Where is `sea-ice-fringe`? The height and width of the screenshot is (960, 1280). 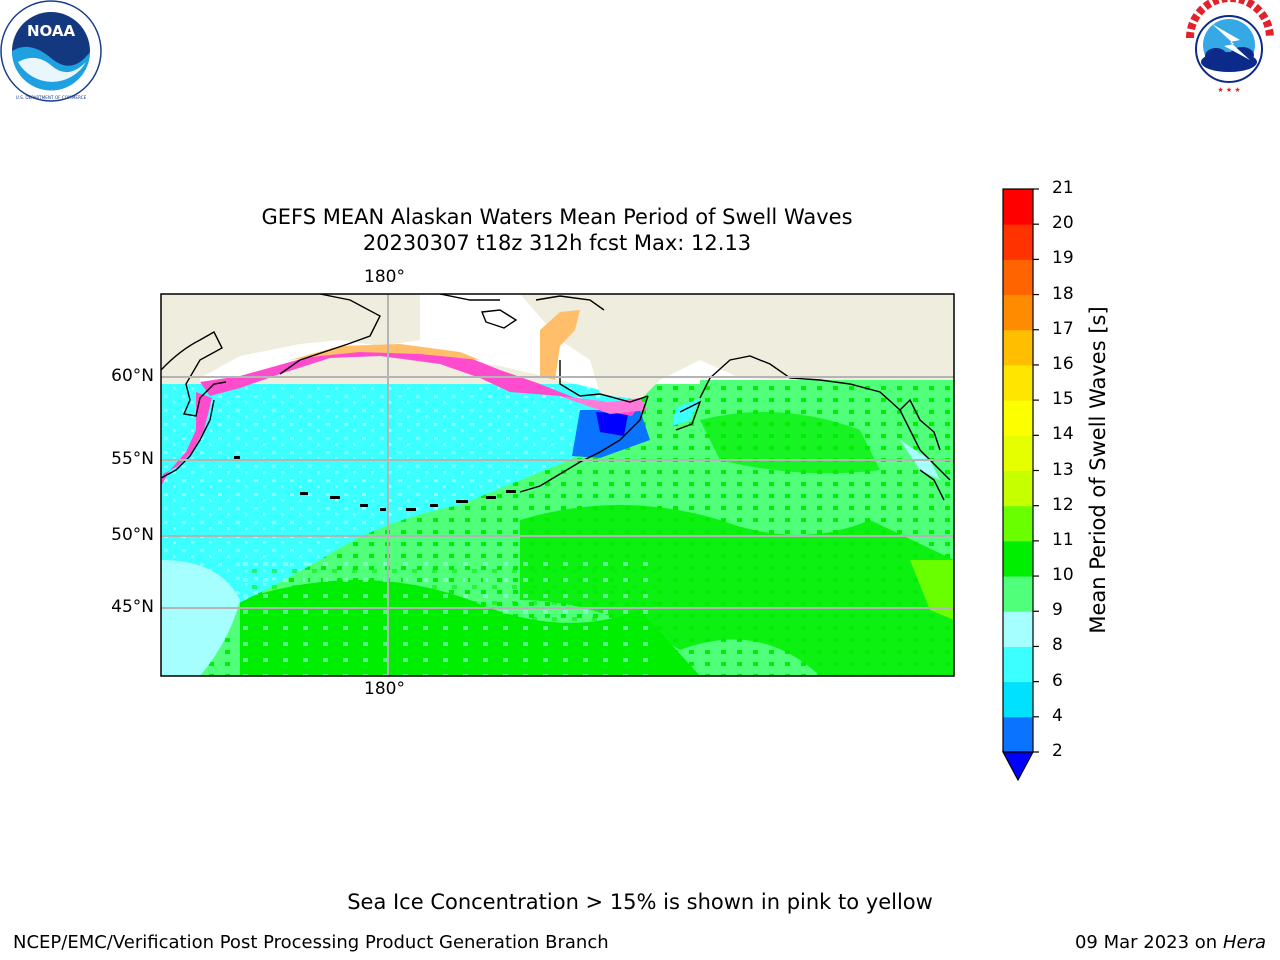
sea-ice-fringe is located at coordinates (420, 381).